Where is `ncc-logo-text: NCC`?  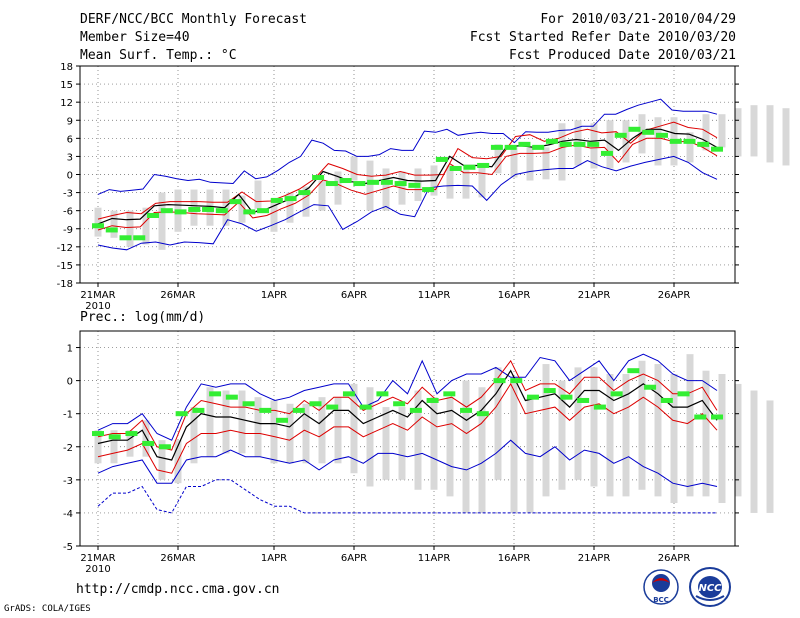 ncc-logo-text: NCC is located at coordinates (710, 588).